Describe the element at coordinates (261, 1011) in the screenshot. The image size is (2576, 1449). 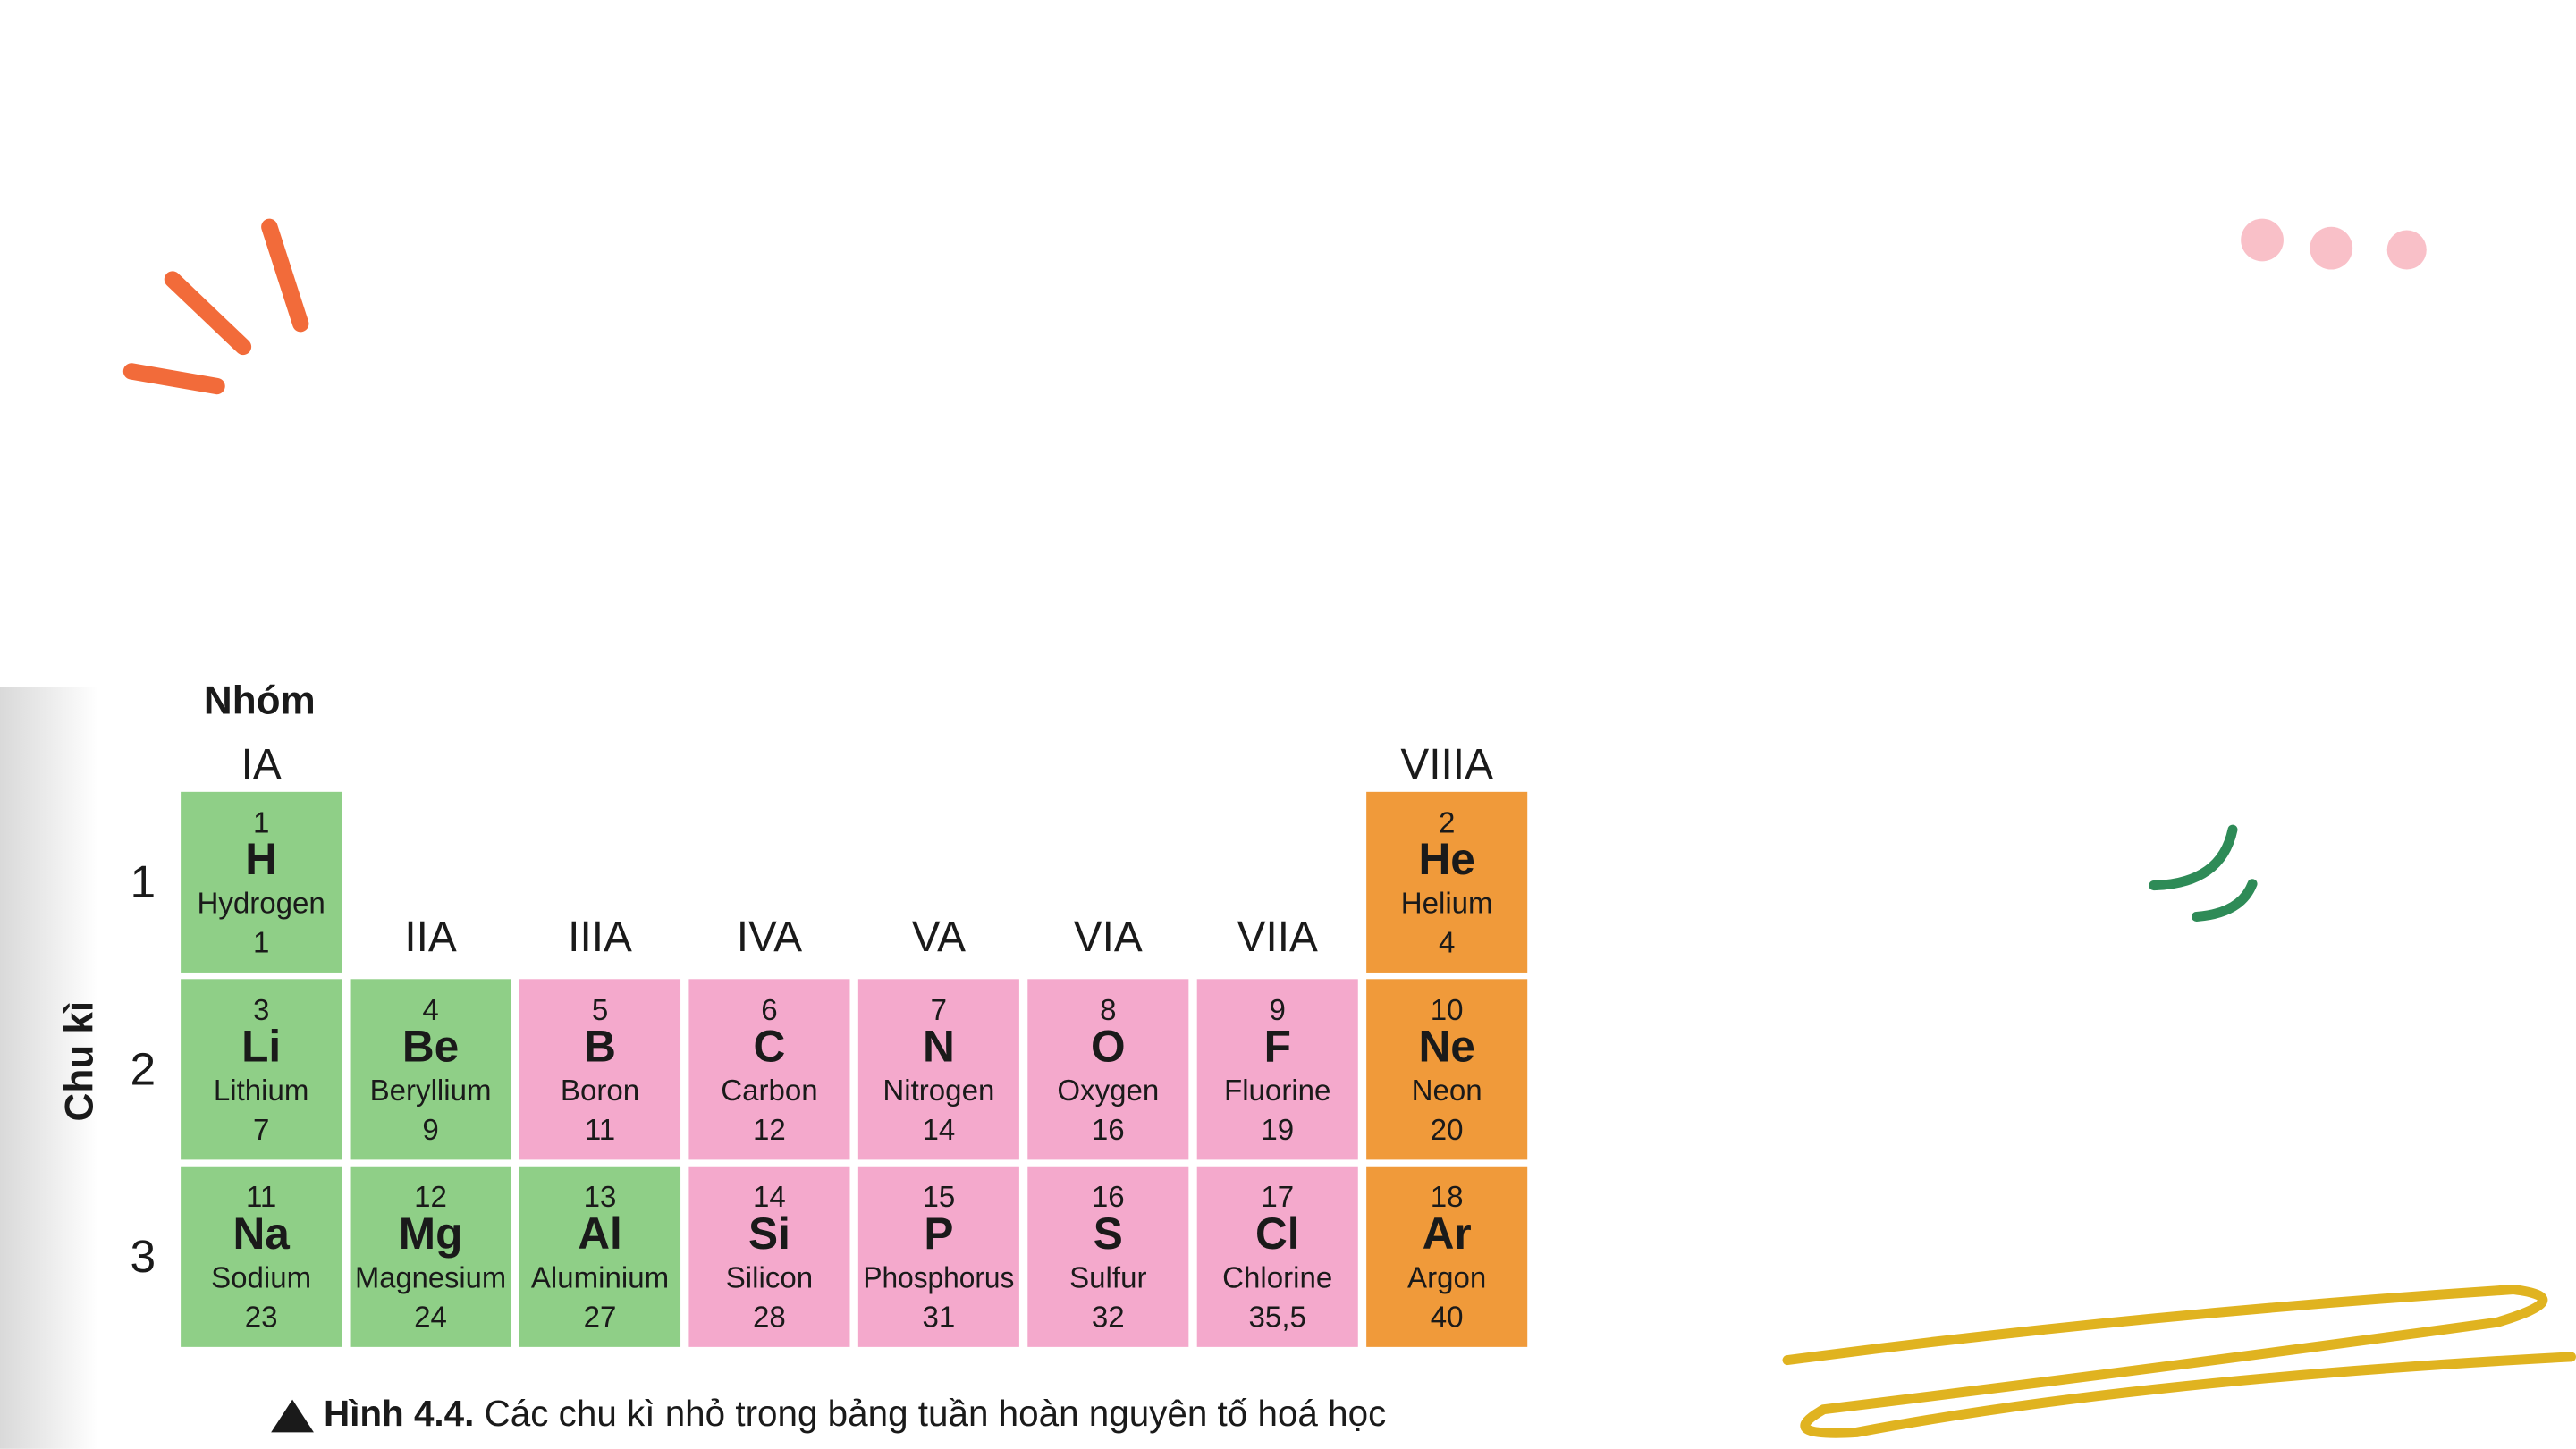
I see `atomic-number: 3` at that location.